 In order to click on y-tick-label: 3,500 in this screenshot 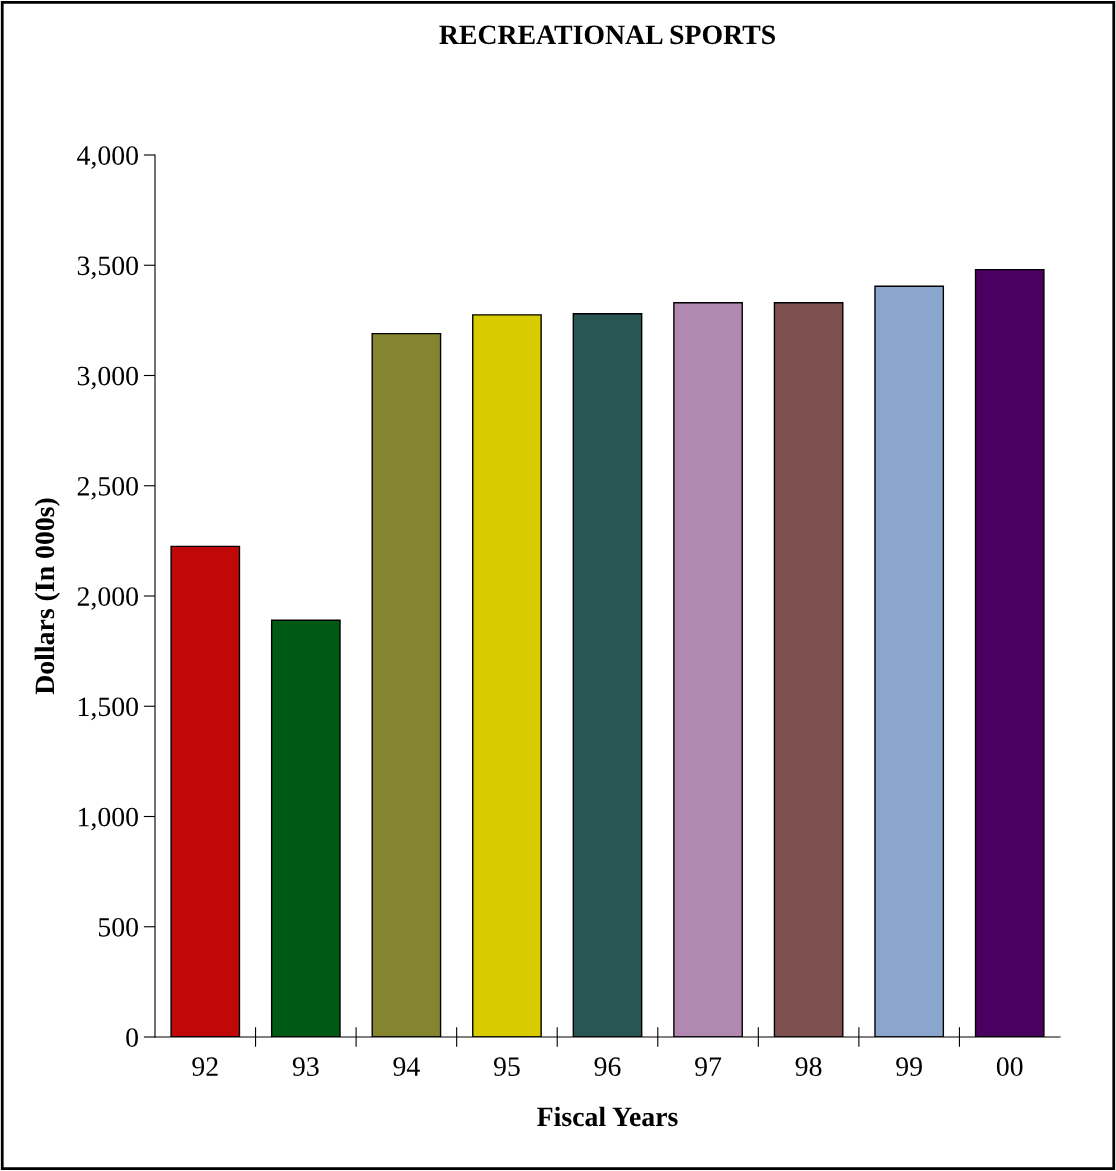, I will do `click(107, 268)`.